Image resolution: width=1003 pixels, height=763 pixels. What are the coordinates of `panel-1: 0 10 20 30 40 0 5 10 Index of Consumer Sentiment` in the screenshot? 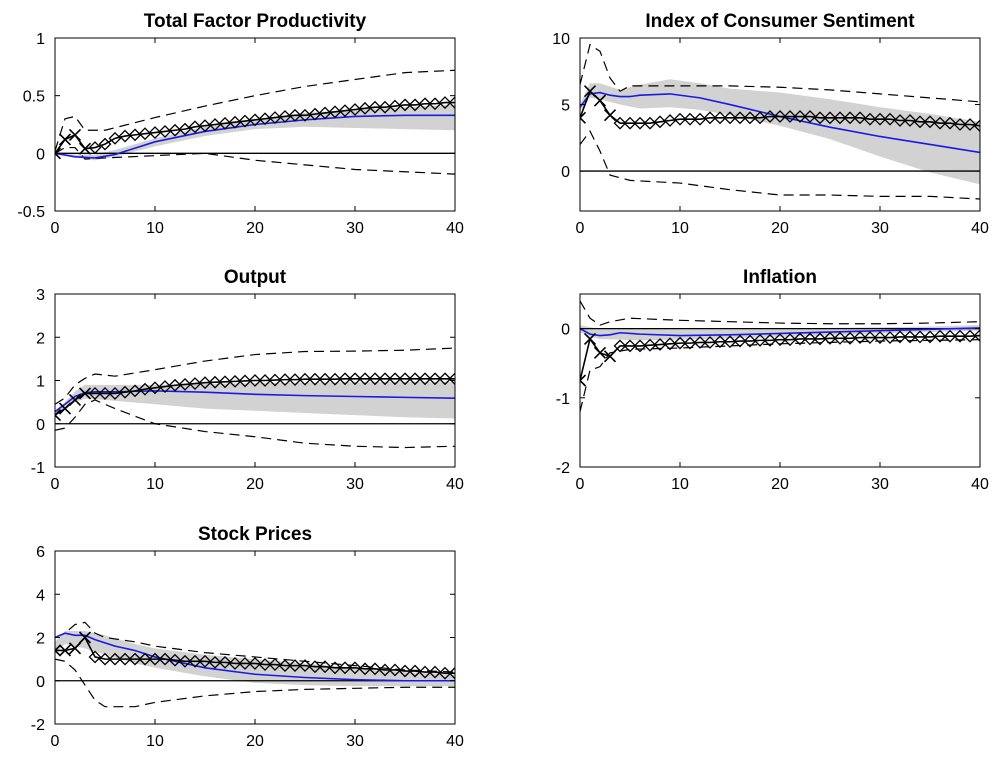 It's located at (770, 124).